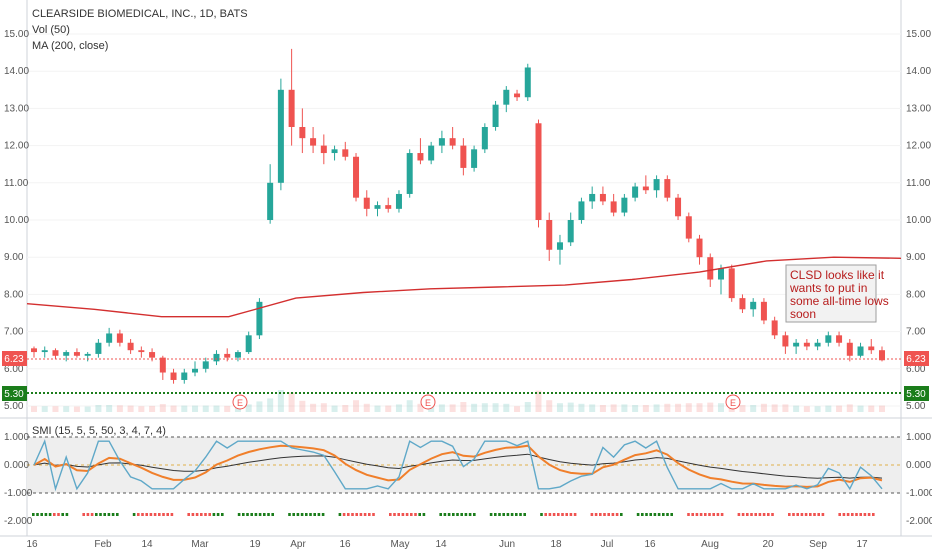 This screenshot has height=555, width=932. What do you see at coordinates (14, 359) in the screenshot?
I see `last-price-tag-left-text: 6.23` at bounding box center [14, 359].